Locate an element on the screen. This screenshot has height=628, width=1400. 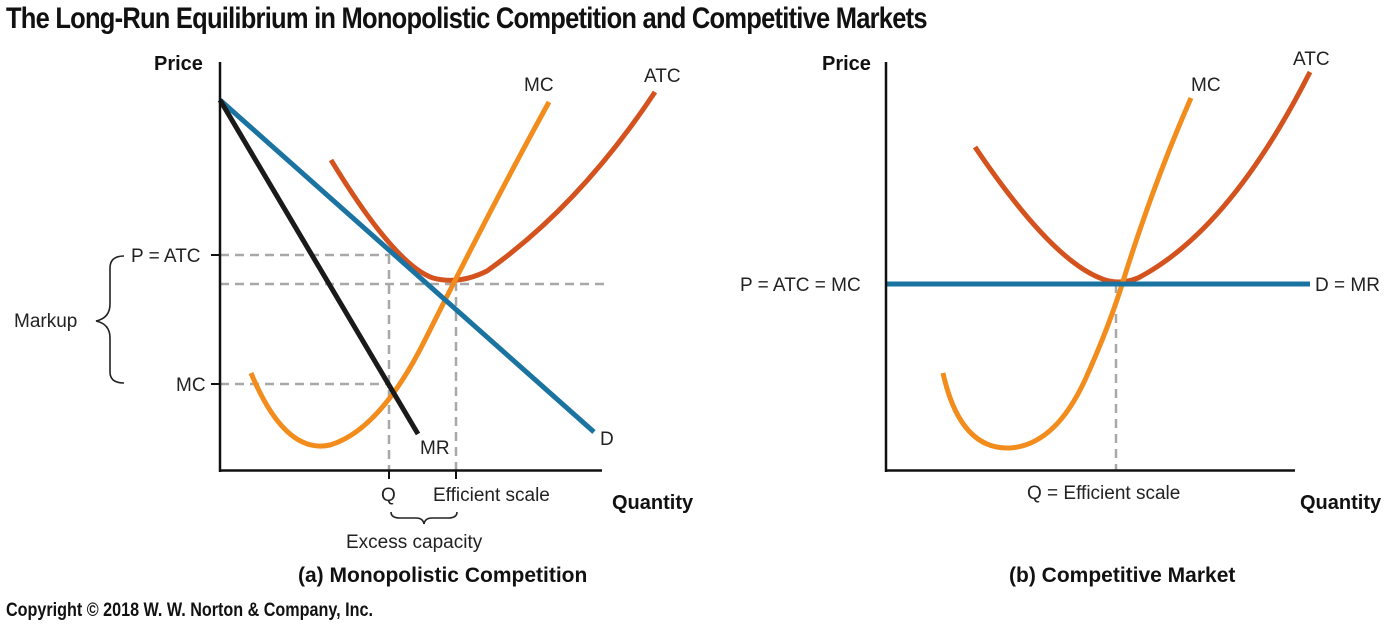
efficient-scale-label-a: Efficient scale is located at coordinates (491, 495).